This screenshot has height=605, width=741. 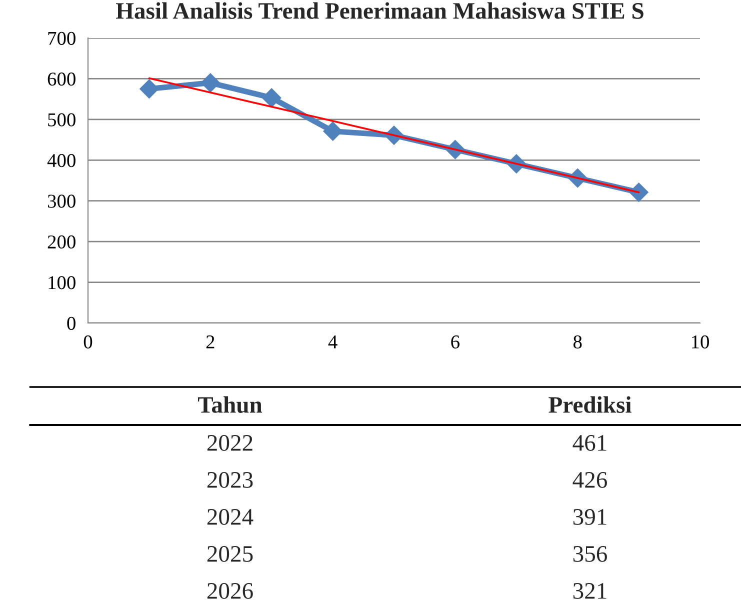 What do you see at coordinates (590, 480) in the screenshot?
I see `text: 426` at bounding box center [590, 480].